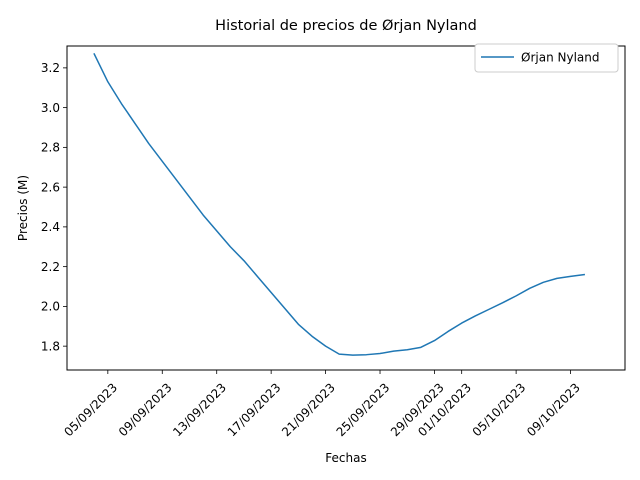  Describe the element at coordinates (199, 409) in the screenshot. I see `x-tick-label: 13/09/2023` at that location.